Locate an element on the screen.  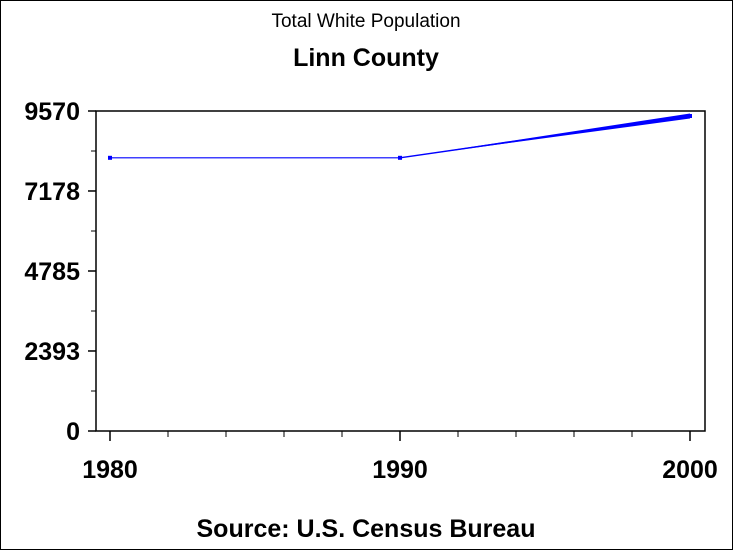
chart-title: Linn County is located at coordinates (366, 58).